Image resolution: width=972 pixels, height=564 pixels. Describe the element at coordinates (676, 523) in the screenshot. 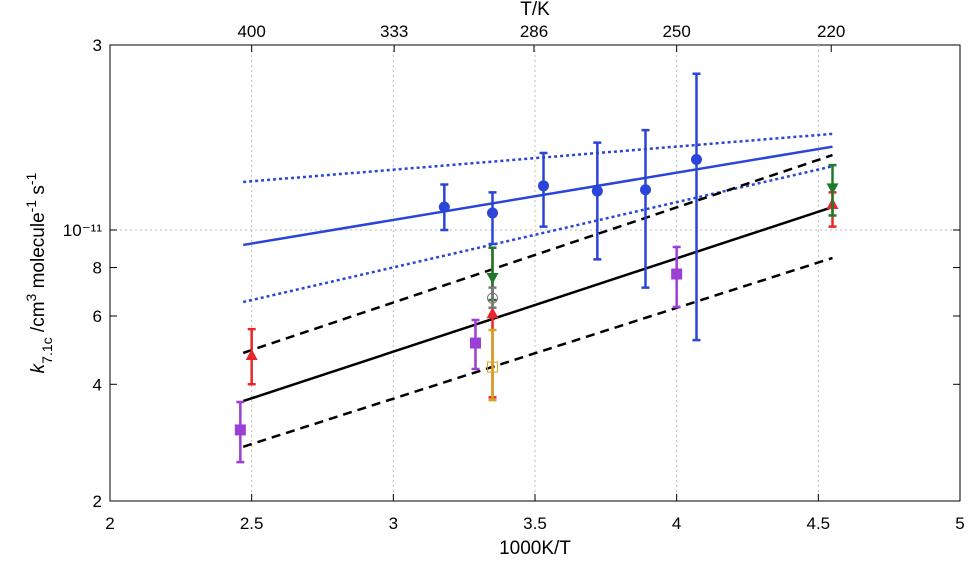

I see `x-tick-label: 4` at that location.